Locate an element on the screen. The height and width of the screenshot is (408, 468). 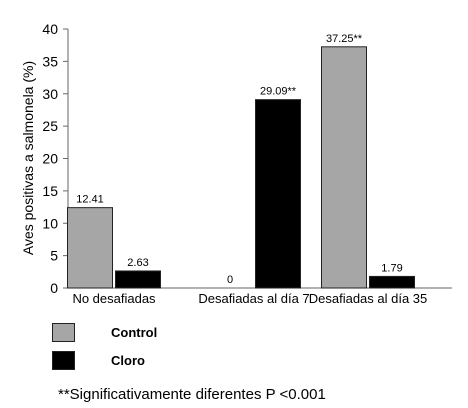
y-tick-label-15: 15 is located at coordinates (50, 191).